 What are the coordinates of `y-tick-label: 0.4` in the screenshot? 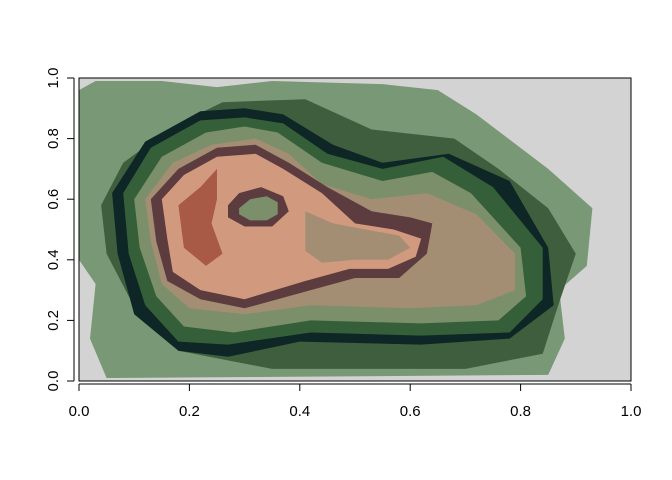 It's located at (53, 259).